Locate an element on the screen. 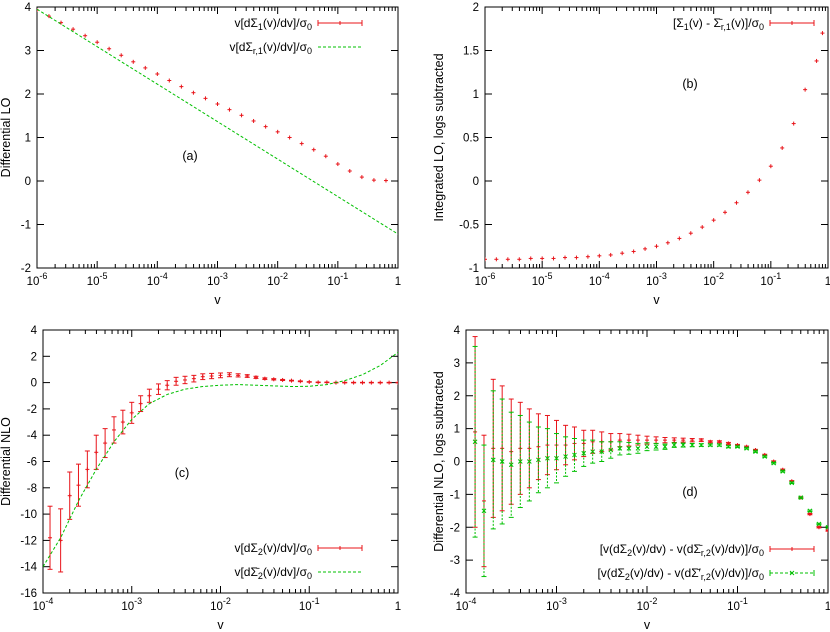 The width and height of the screenshot is (830, 632). x-tick-label-d: 10⁻² is located at coordinates (647, 604).